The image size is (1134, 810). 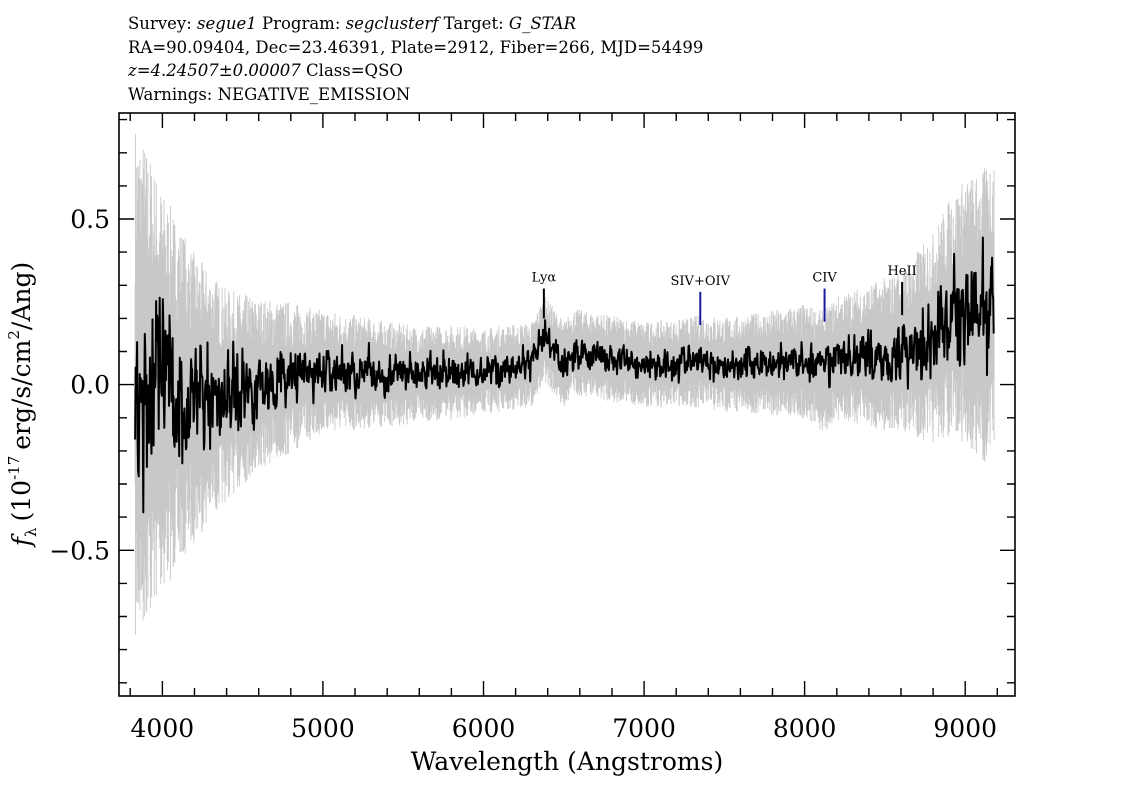 I want to click on y-tick-label: 0.5, so click(x=90, y=219).